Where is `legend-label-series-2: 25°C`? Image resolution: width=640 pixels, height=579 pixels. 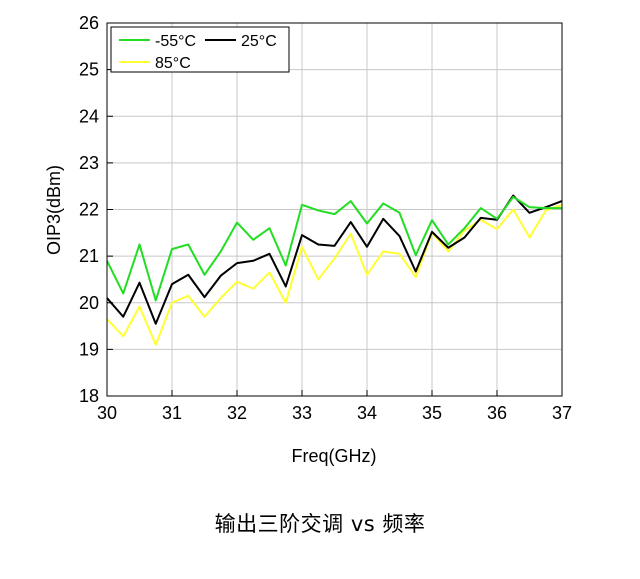
legend-label-series-2: 25°C is located at coordinates (259, 41).